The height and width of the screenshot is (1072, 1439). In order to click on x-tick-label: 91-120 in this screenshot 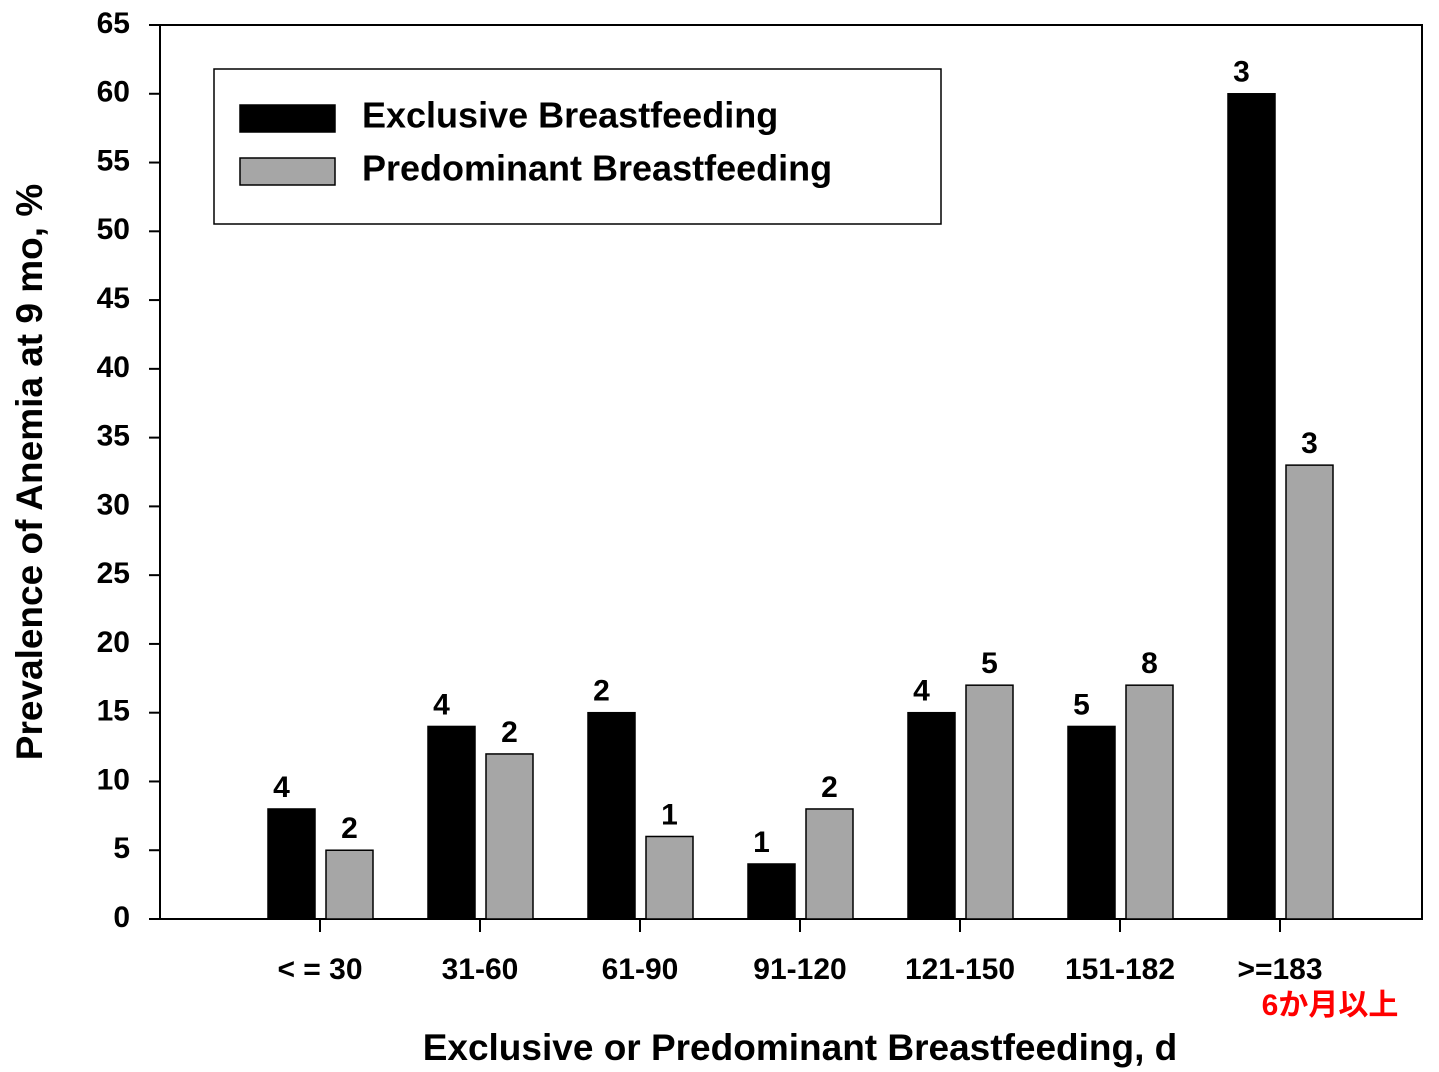, I will do `click(799, 969)`.